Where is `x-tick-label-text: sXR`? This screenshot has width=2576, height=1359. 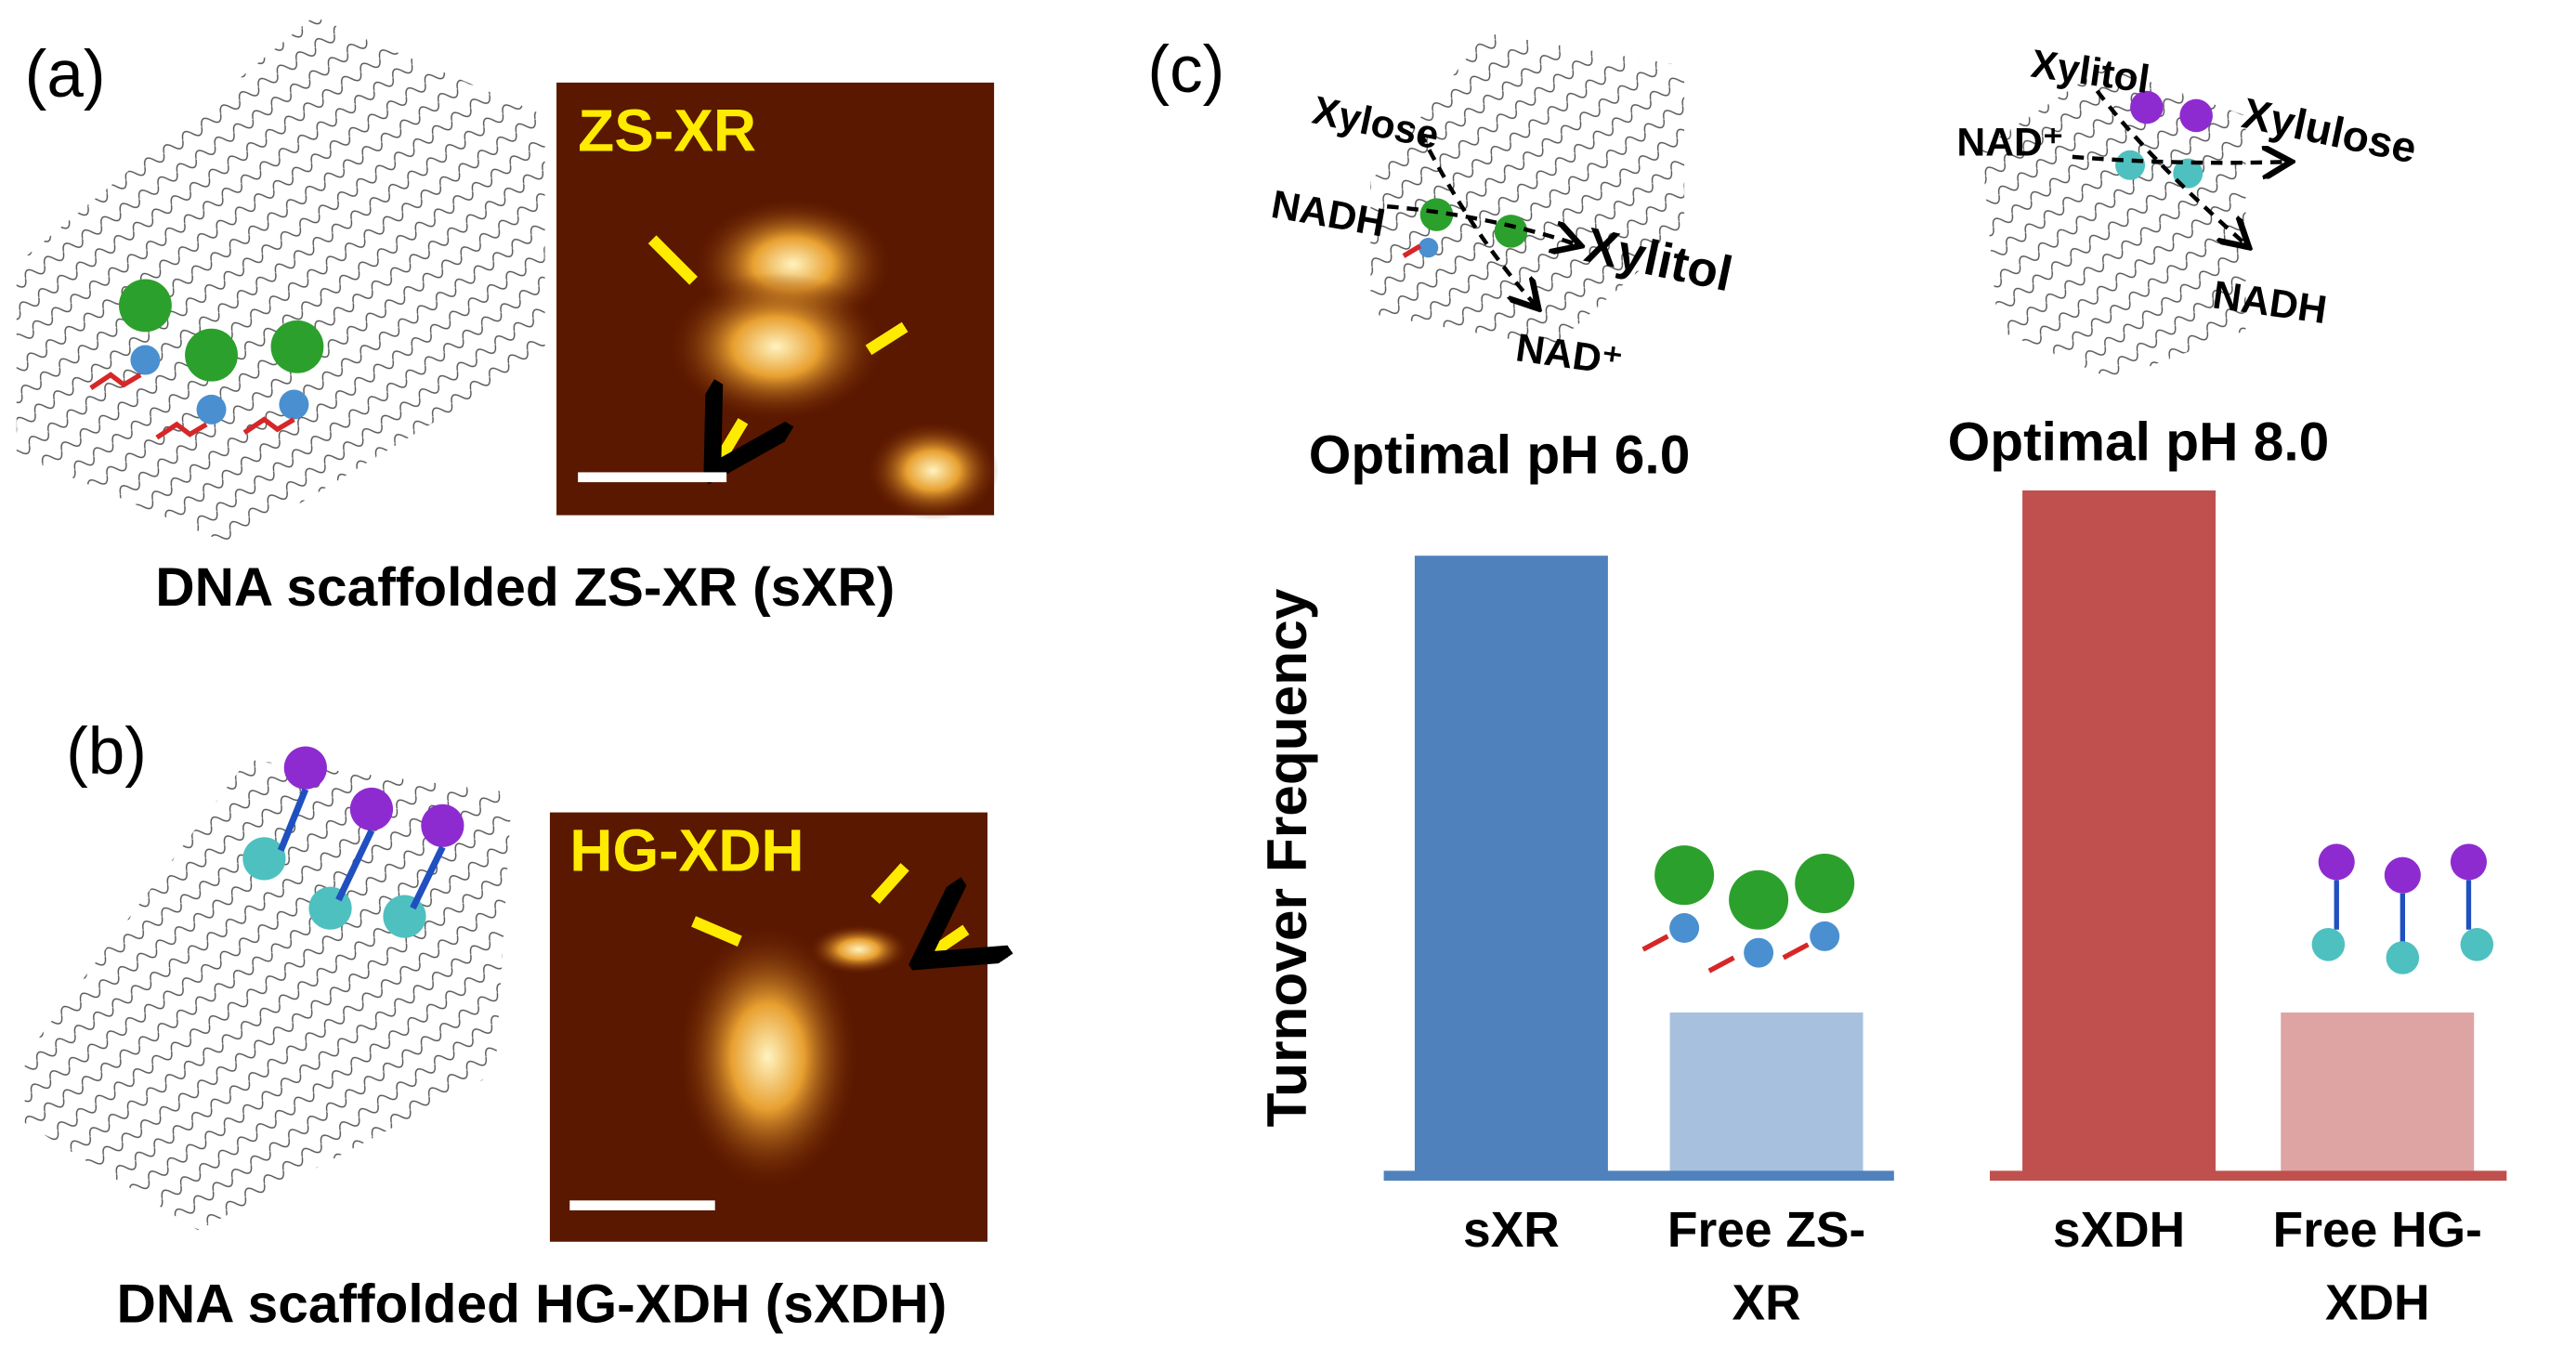 x-tick-label-text: sXR is located at coordinates (1511, 1231).